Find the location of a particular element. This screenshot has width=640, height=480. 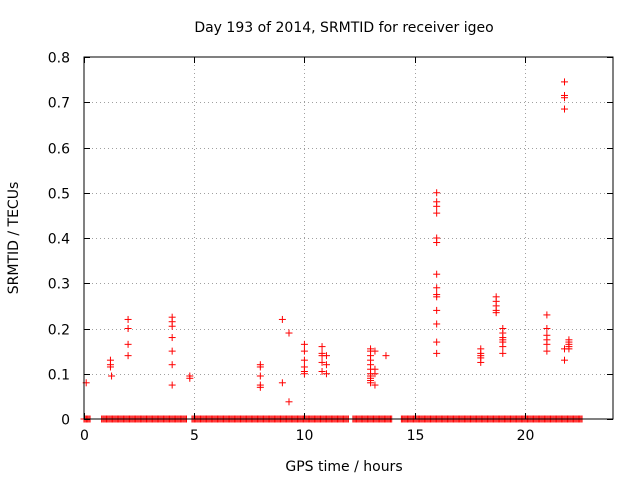

x-tick-label: 20 is located at coordinates (526, 436).